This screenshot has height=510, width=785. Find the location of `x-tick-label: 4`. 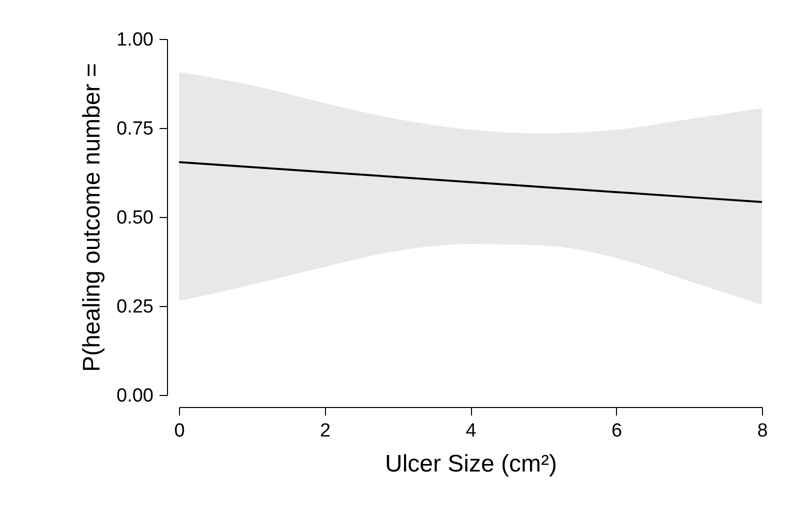

x-tick-label: 4 is located at coordinates (471, 431).